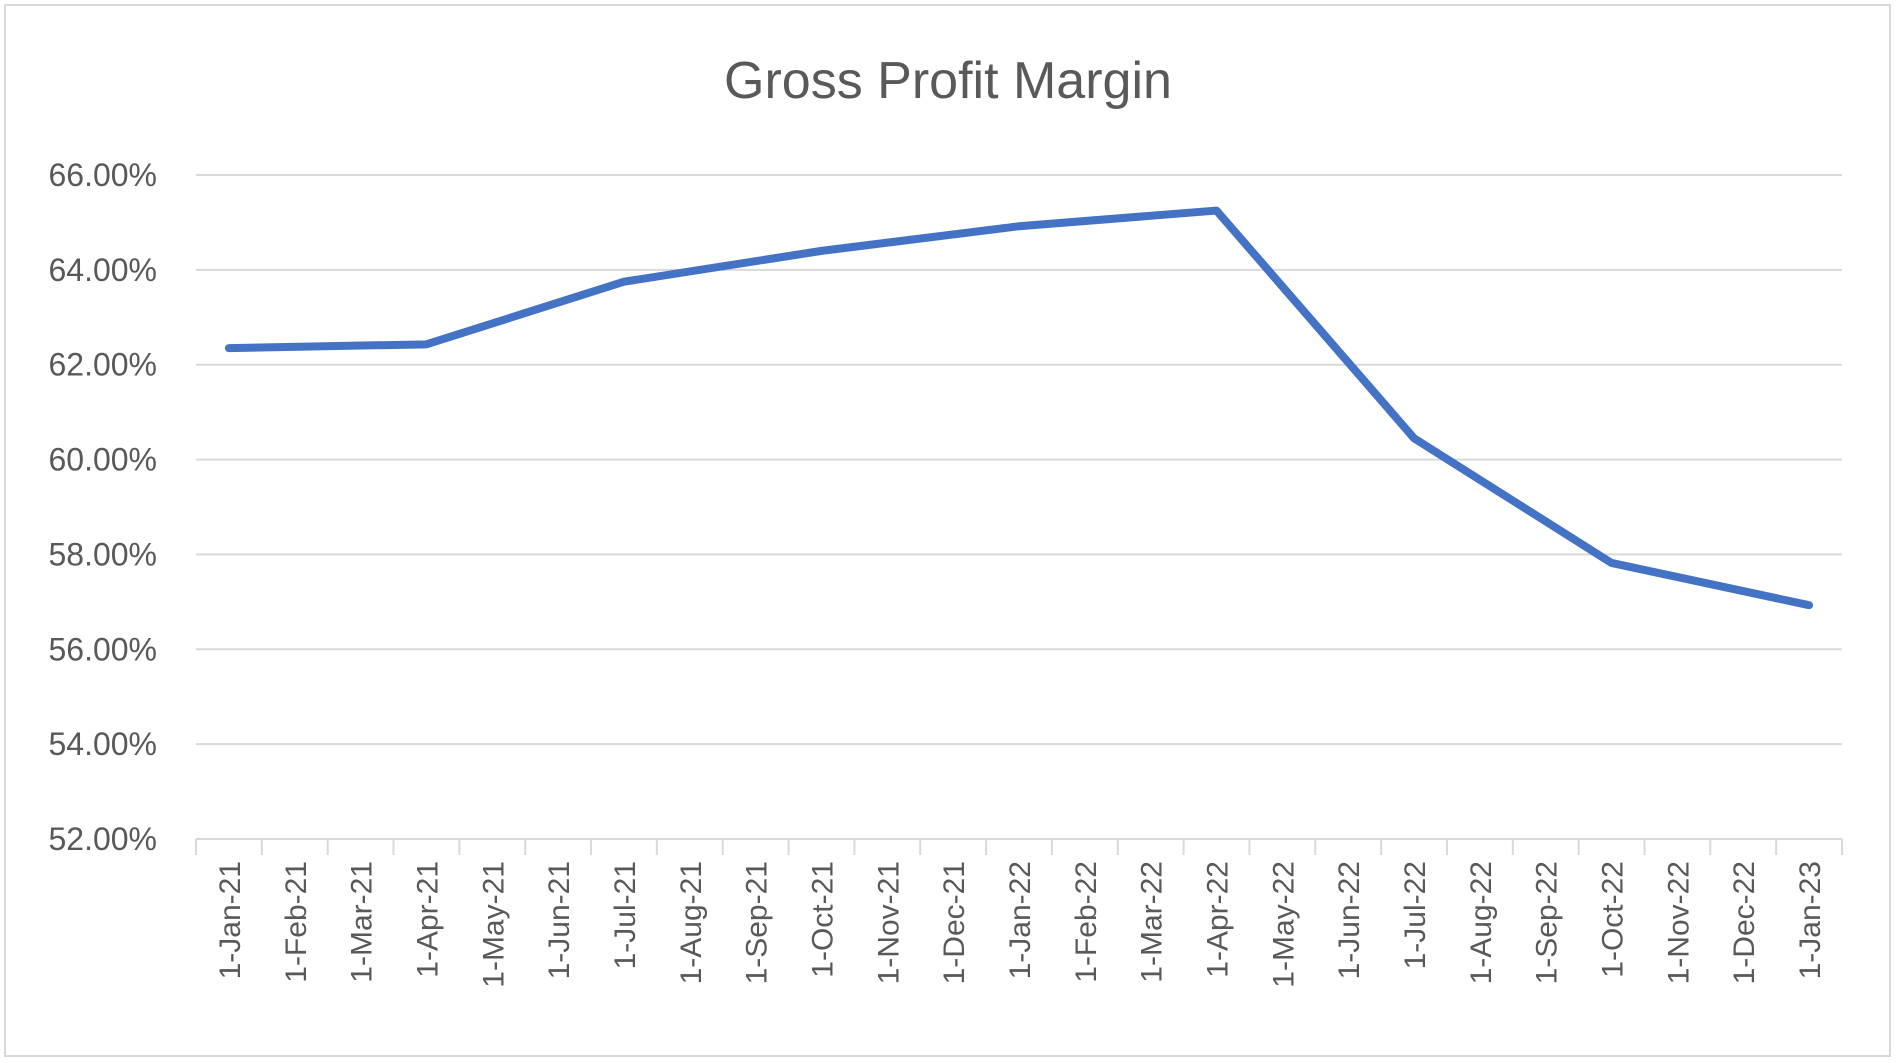 This screenshot has width=1897, height=1063. What do you see at coordinates (1020, 920) in the screenshot?
I see `x-tick-label: 1-Jan-22` at bounding box center [1020, 920].